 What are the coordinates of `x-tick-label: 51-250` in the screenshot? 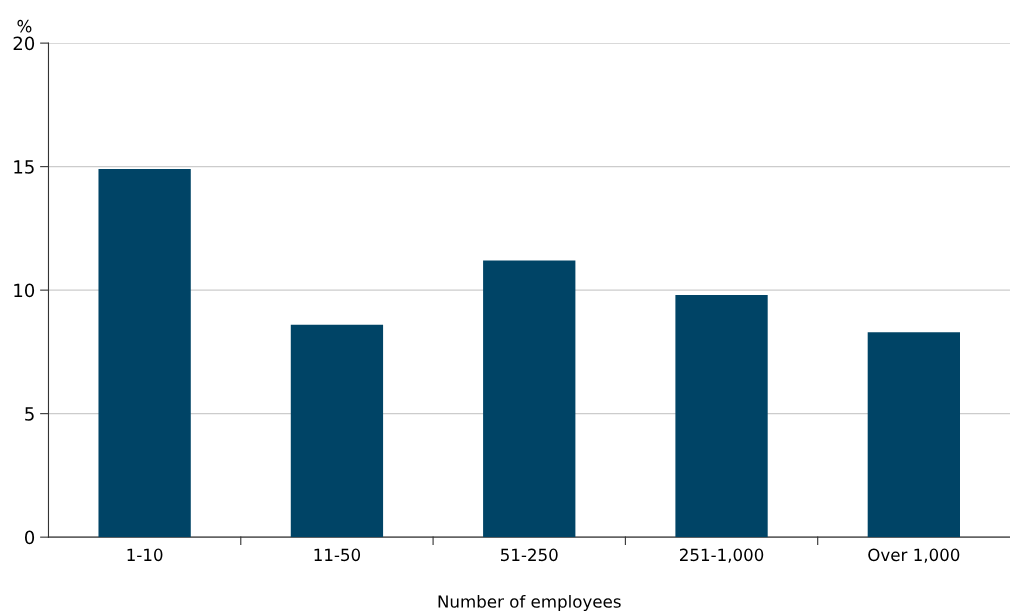 It's located at (529, 555).